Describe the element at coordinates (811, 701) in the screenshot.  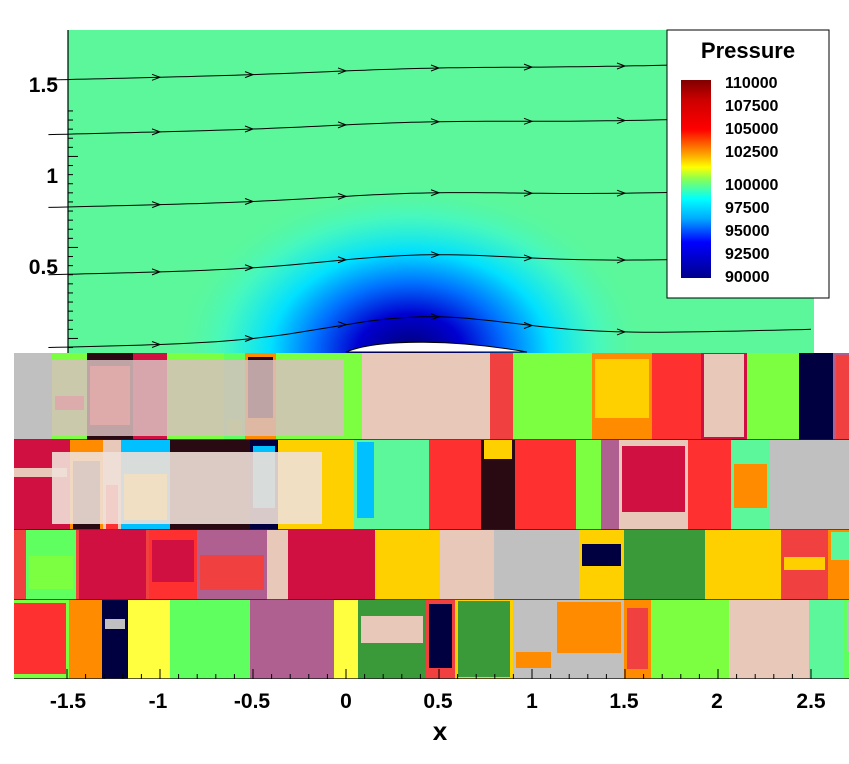
I see `x-tick-label: 2.5` at that location.